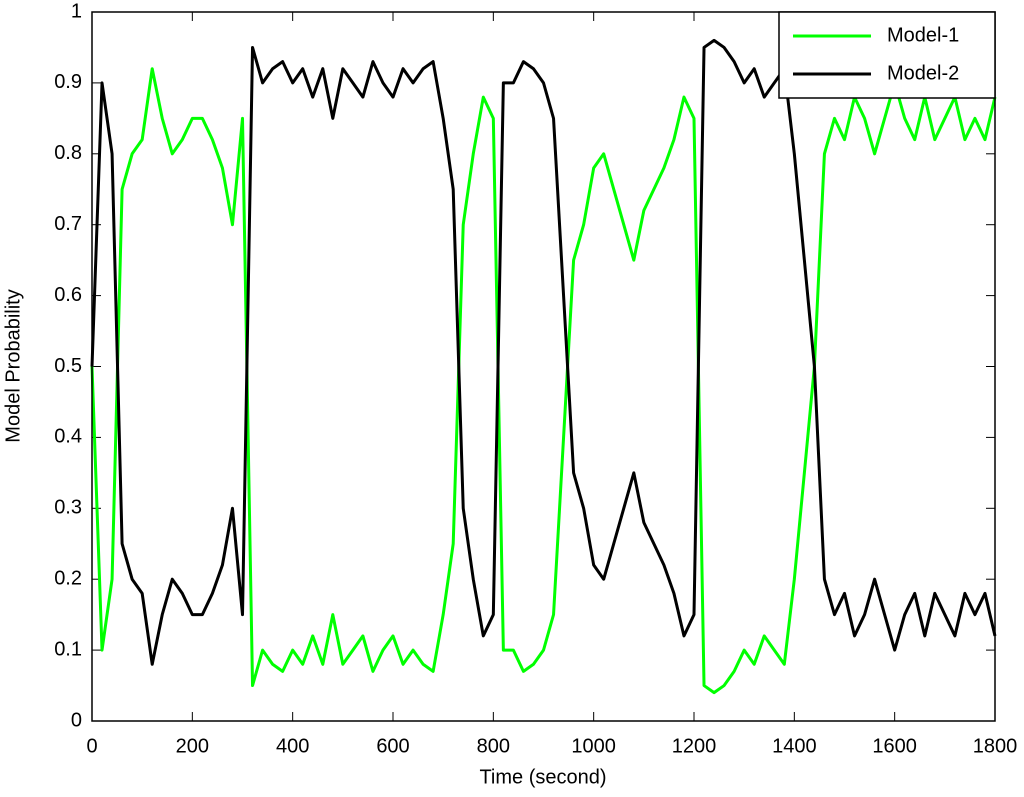 Image resolution: width=1024 pixels, height=797 pixels. I want to click on y-tick-label: 1, so click(76, 11).